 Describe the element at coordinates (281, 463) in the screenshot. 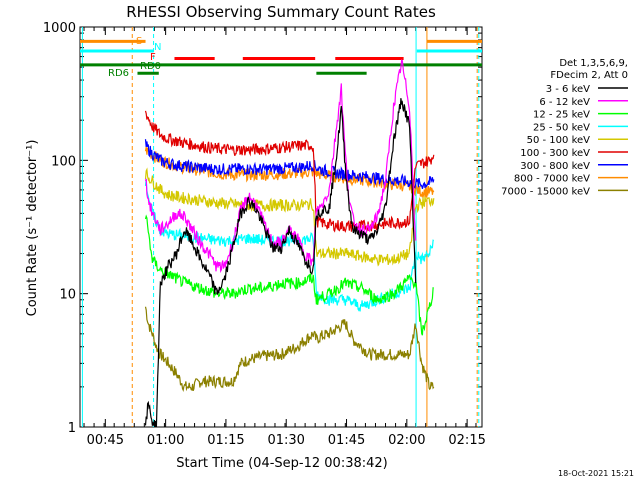

I see `x-axis-label: Start Time (04-Sep-12 00:38:42)` at that location.